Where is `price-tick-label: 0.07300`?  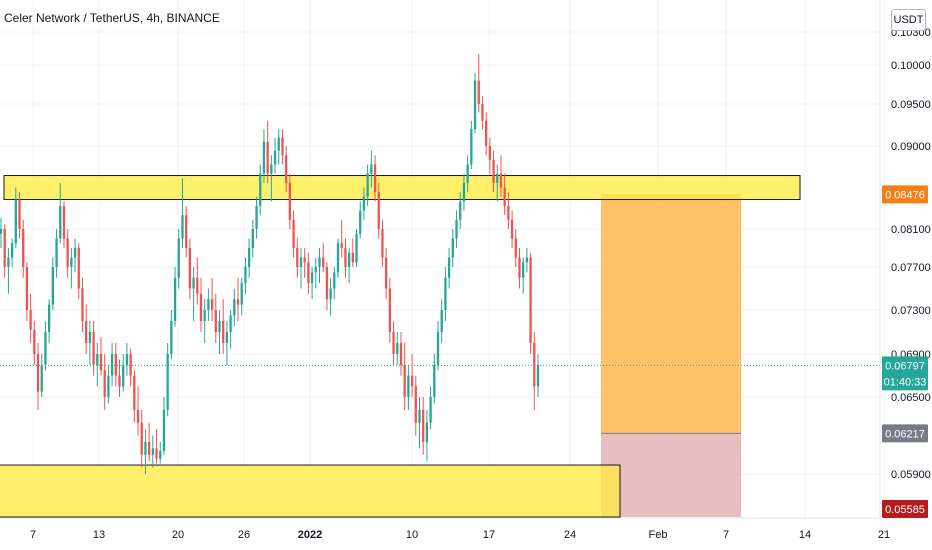 price-tick-label: 0.07300 is located at coordinates (911, 311).